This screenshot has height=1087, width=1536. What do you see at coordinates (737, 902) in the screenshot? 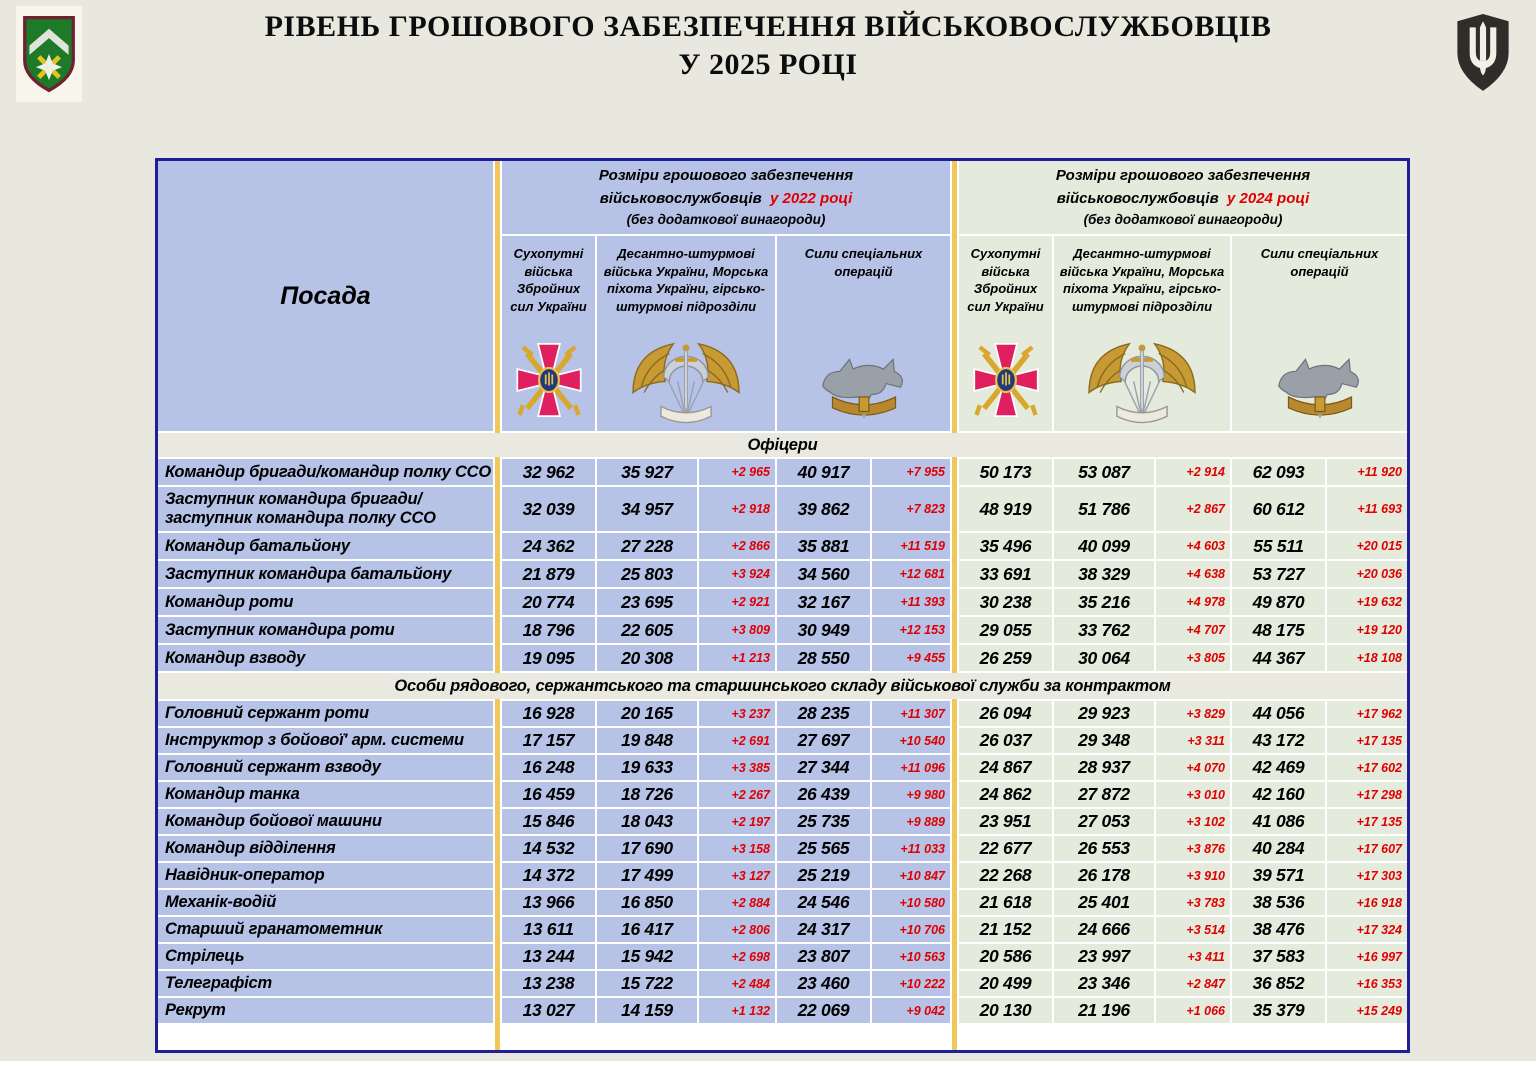
I see `salary-delta: +2 884` at bounding box center [737, 902].